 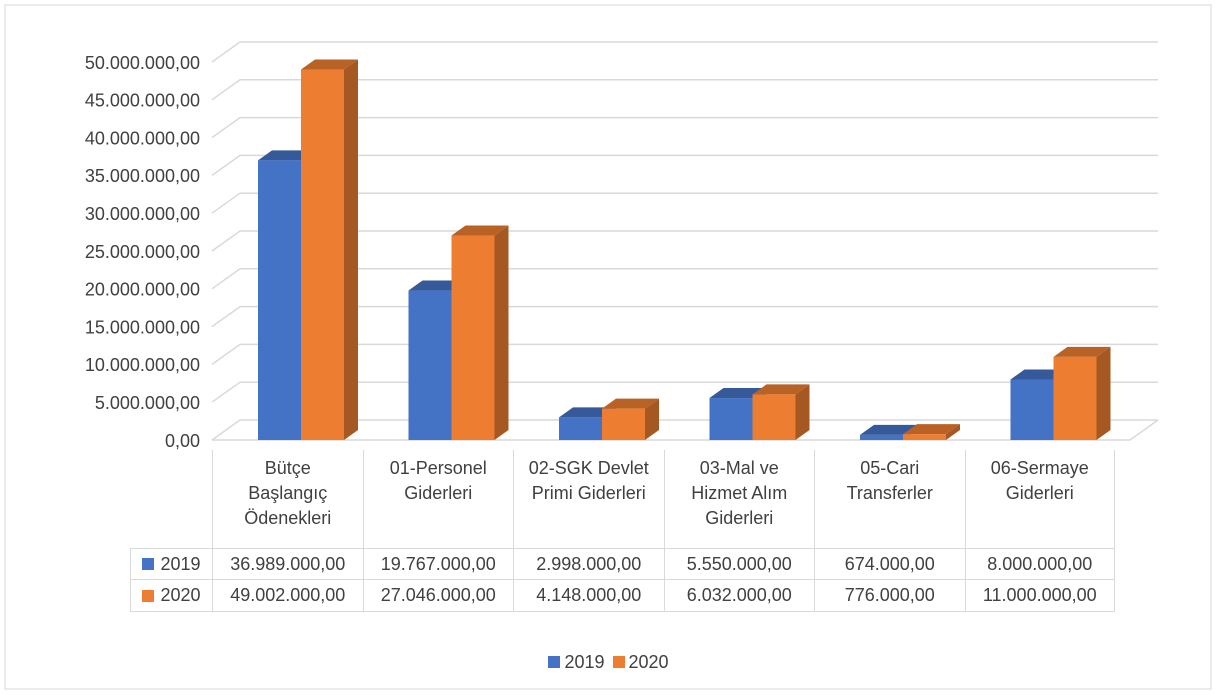 What do you see at coordinates (142, 290) in the screenshot?
I see `y-tick-label: 20.000.000,00` at bounding box center [142, 290].